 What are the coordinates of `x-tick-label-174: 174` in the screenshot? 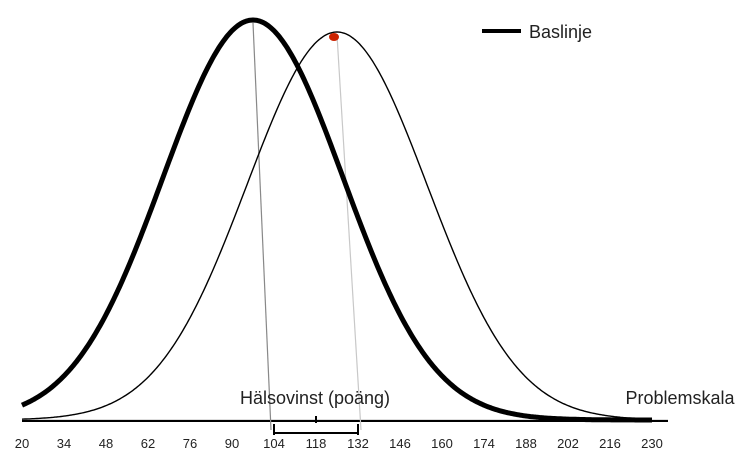 It's located at (484, 443).